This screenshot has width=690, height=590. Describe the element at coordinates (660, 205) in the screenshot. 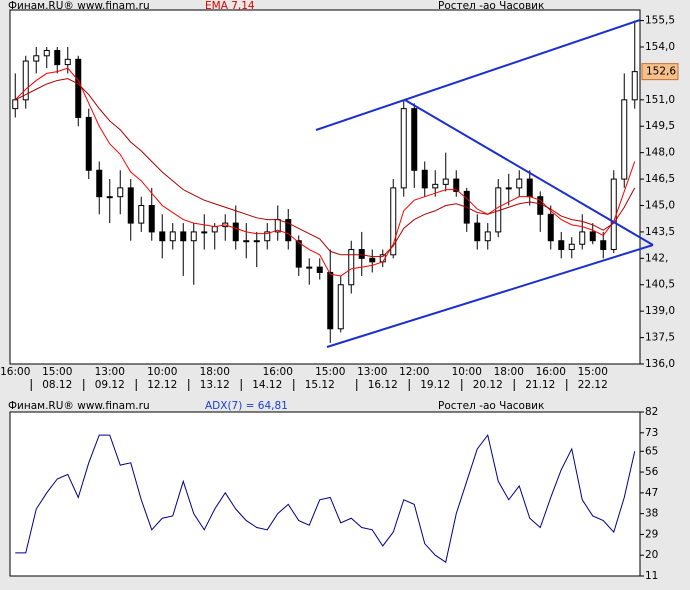

I see `y-tick-label: 145,0` at that location.